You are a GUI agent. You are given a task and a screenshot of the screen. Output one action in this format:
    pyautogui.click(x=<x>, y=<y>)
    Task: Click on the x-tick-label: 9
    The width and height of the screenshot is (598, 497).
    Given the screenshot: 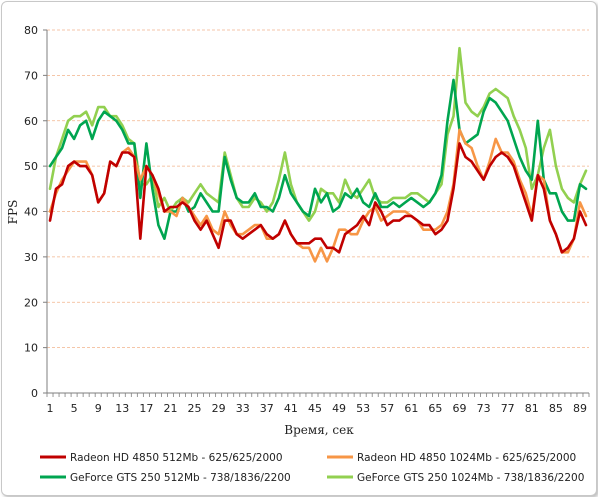 What is the action you would take?
    pyautogui.click(x=98, y=408)
    